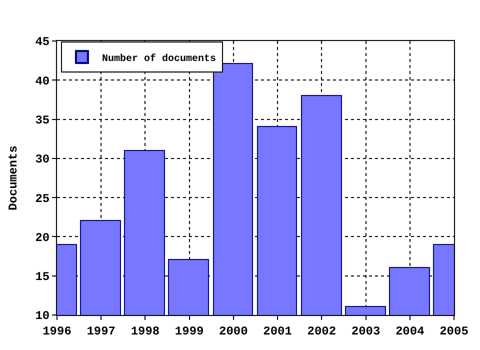 Image resolution: width=480 pixels, height=350 pixels. What do you see at coordinates (42, 199) in the screenshot?
I see `y-tick-label: 25` at bounding box center [42, 199].